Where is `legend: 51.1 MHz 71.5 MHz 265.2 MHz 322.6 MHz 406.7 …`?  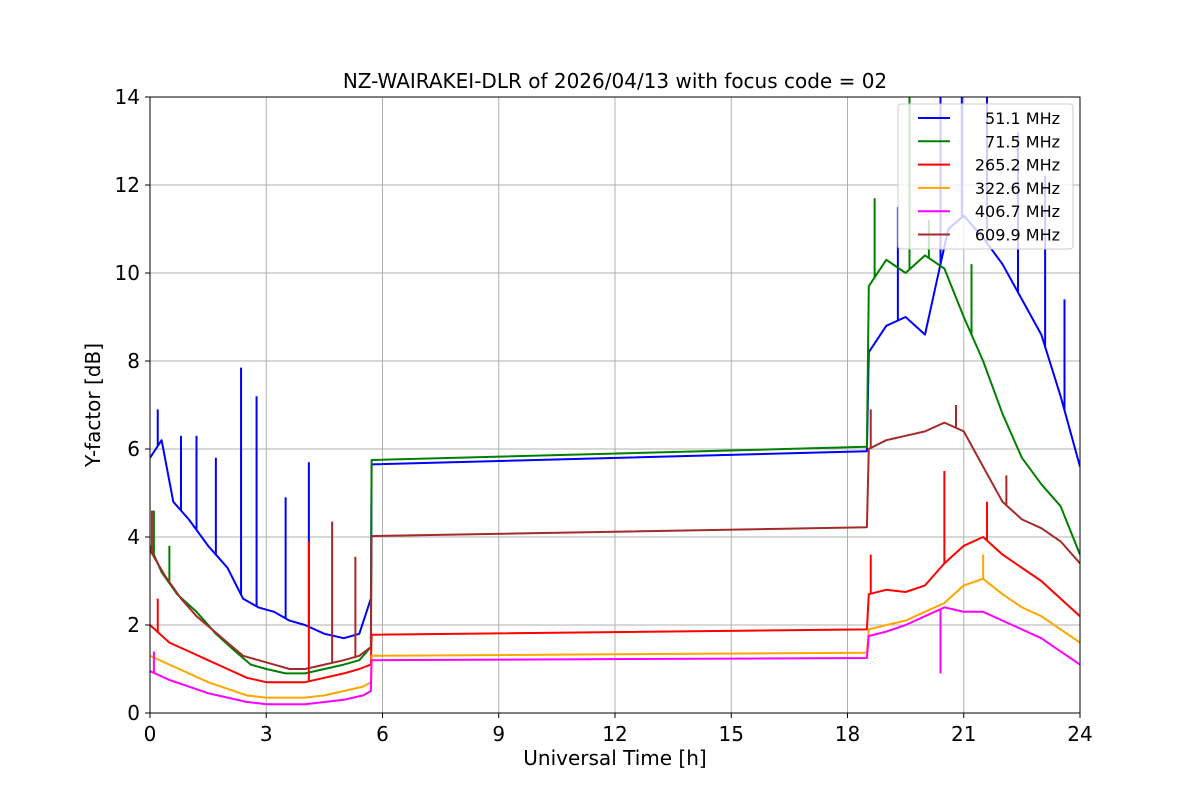
legend: 51.1 MHz 71.5 MHz 265.2 MHz 322.6 MHz 406.7 … is located at coordinates (985, 176).